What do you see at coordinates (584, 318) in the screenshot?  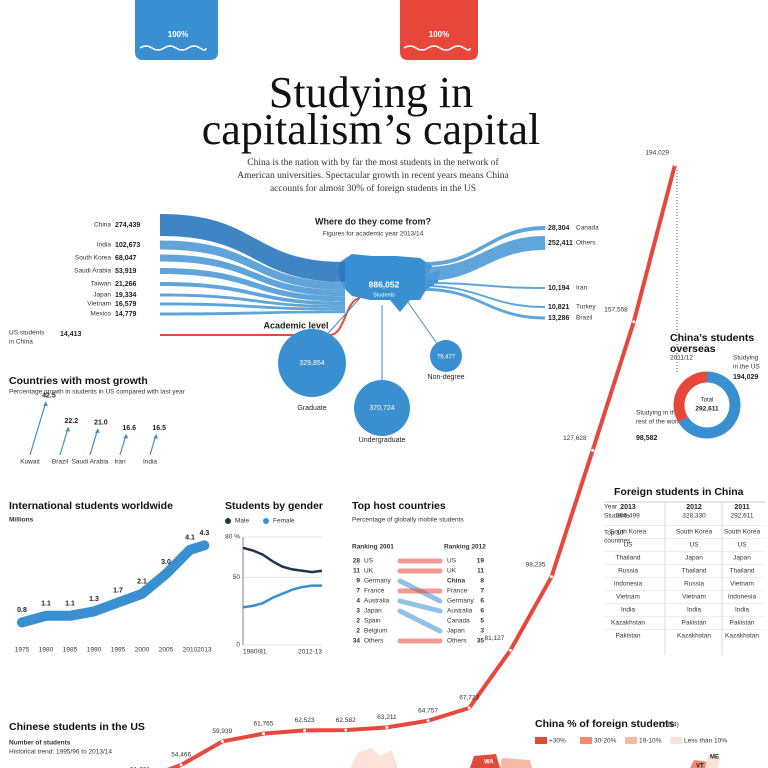 I see `destination-name: Brazil` at bounding box center [584, 318].